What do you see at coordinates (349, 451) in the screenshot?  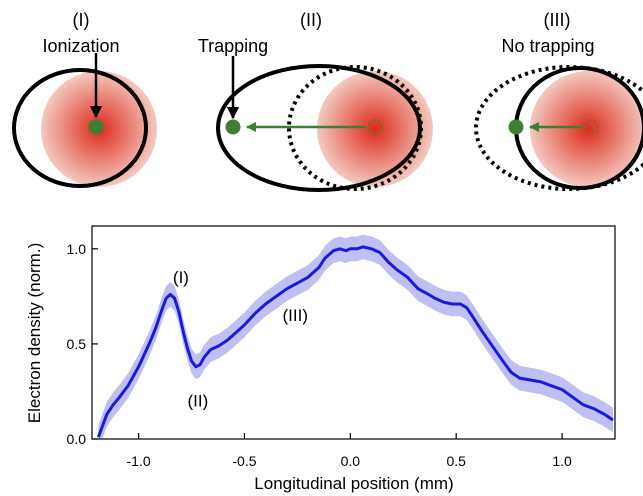 I see `x-axis: -1.0 -0.5 0.0 0.5 1.0` at bounding box center [349, 451].